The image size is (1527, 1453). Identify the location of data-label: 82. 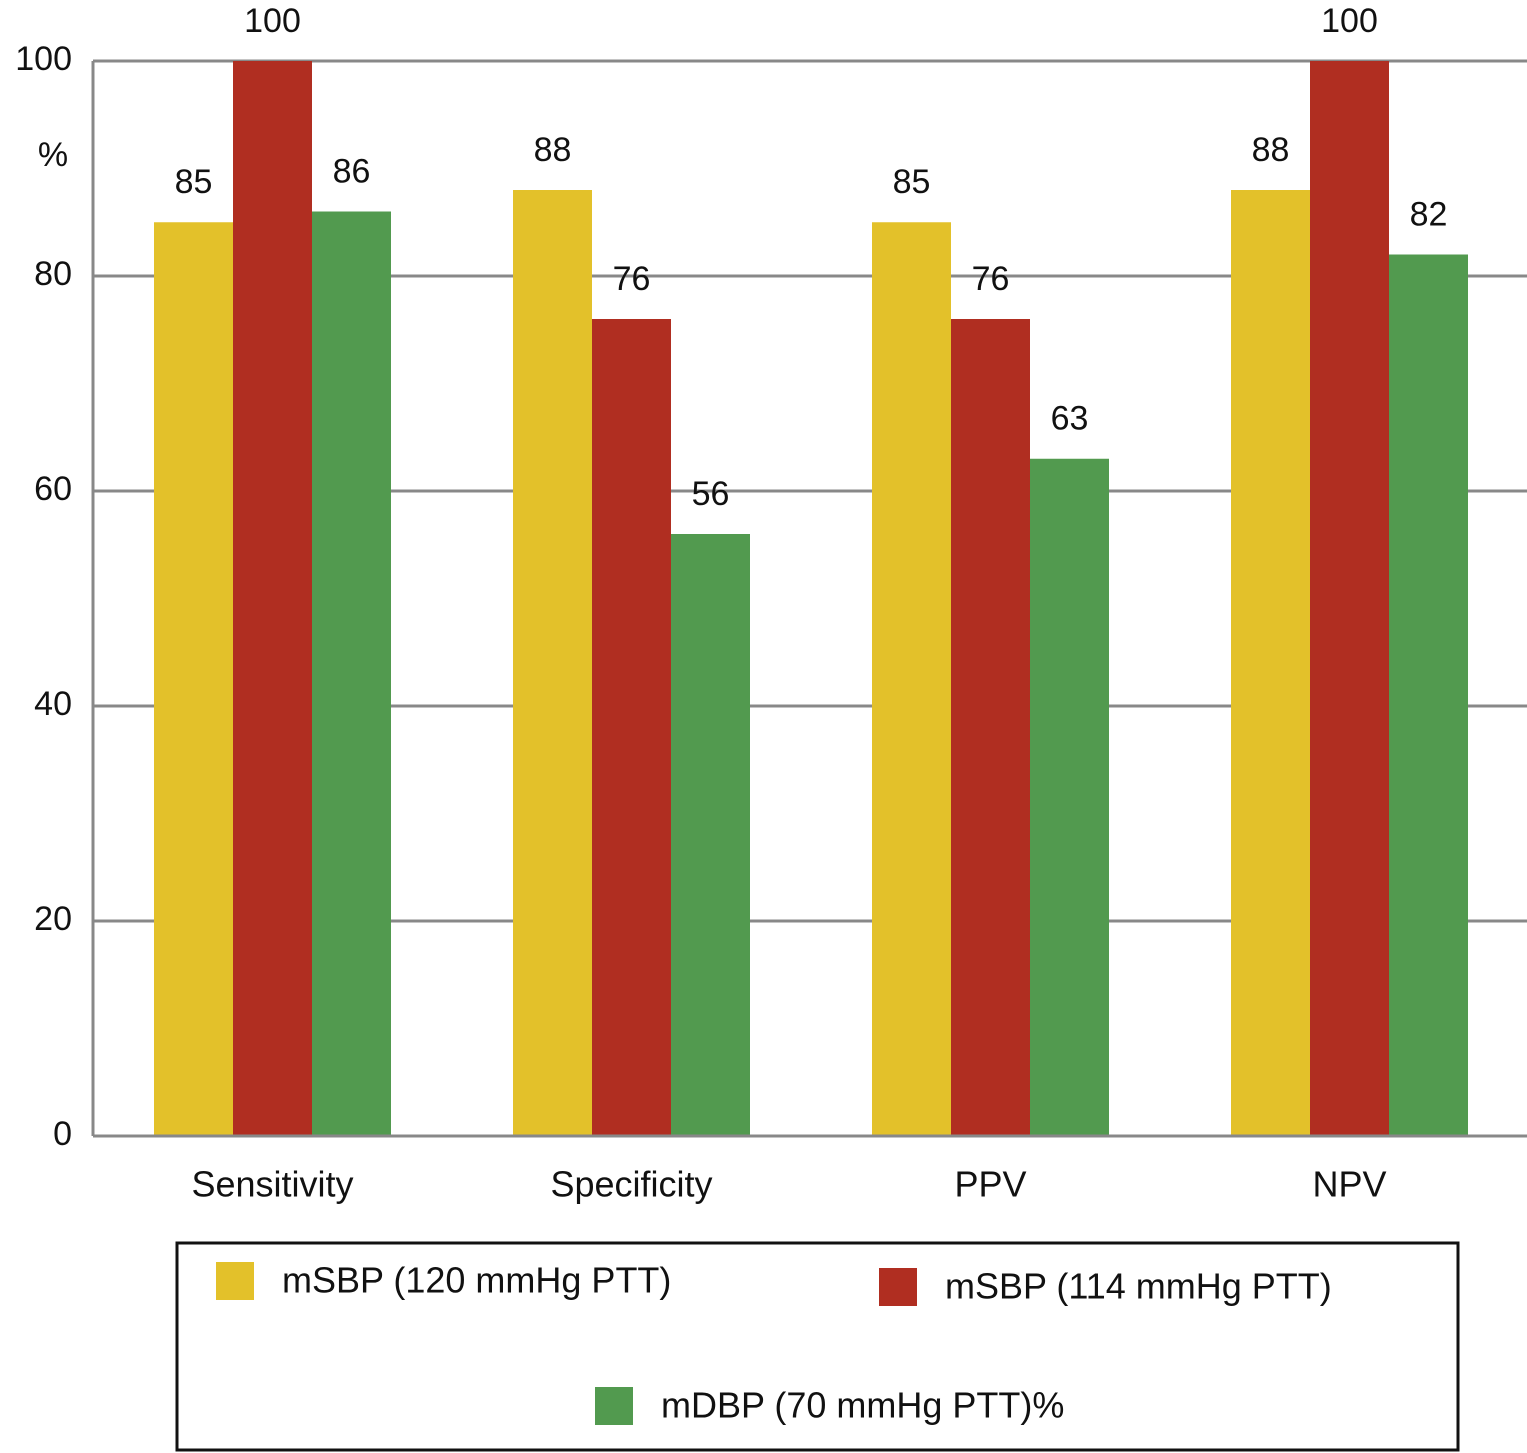
(1429, 214).